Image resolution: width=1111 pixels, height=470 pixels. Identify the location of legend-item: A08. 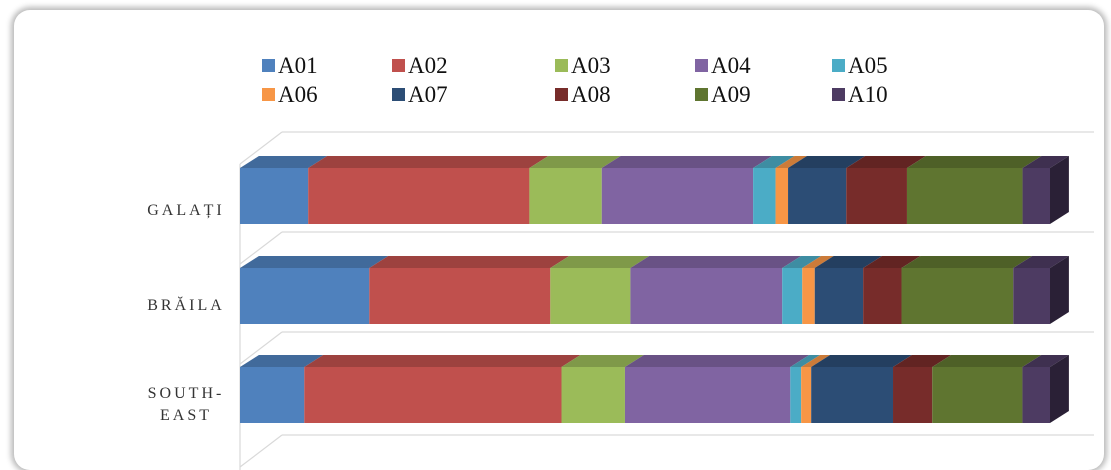
(583, 94).